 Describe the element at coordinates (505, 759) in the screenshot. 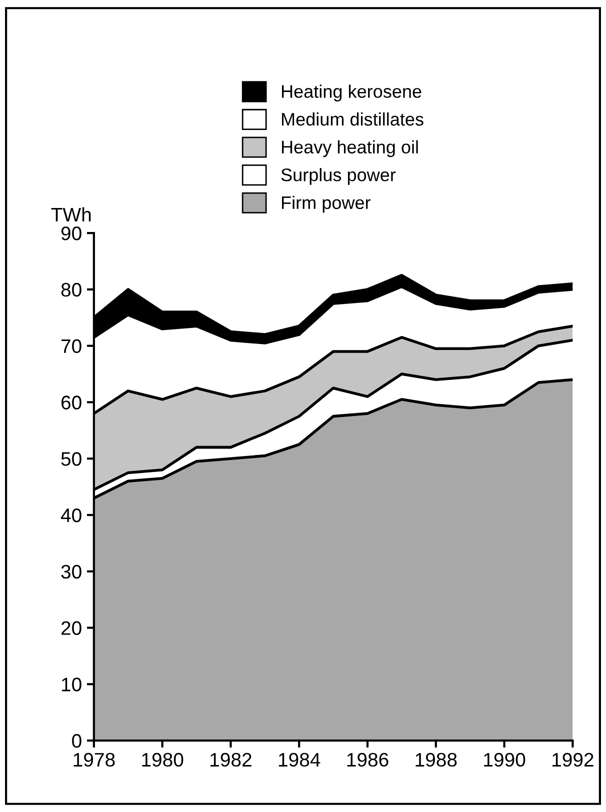

I see `x-tick-label: 1990` at that location.